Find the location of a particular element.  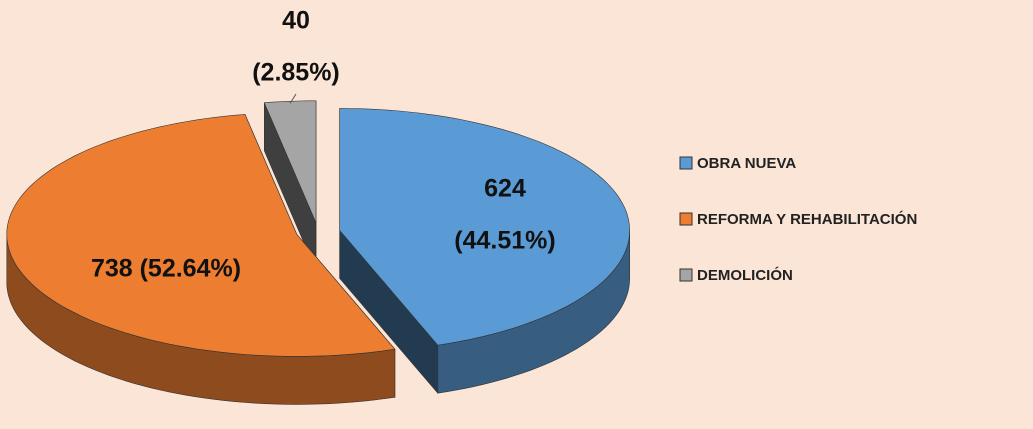

data-label: 624 is located at coordinates (505, 189).